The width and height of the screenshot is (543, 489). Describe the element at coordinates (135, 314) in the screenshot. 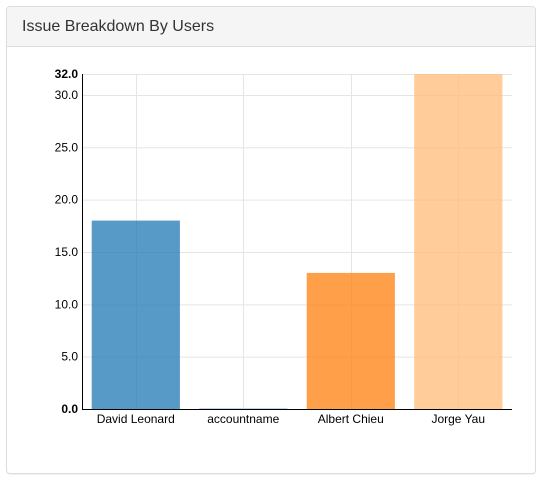

I see `bar-david-leonard` at that location.